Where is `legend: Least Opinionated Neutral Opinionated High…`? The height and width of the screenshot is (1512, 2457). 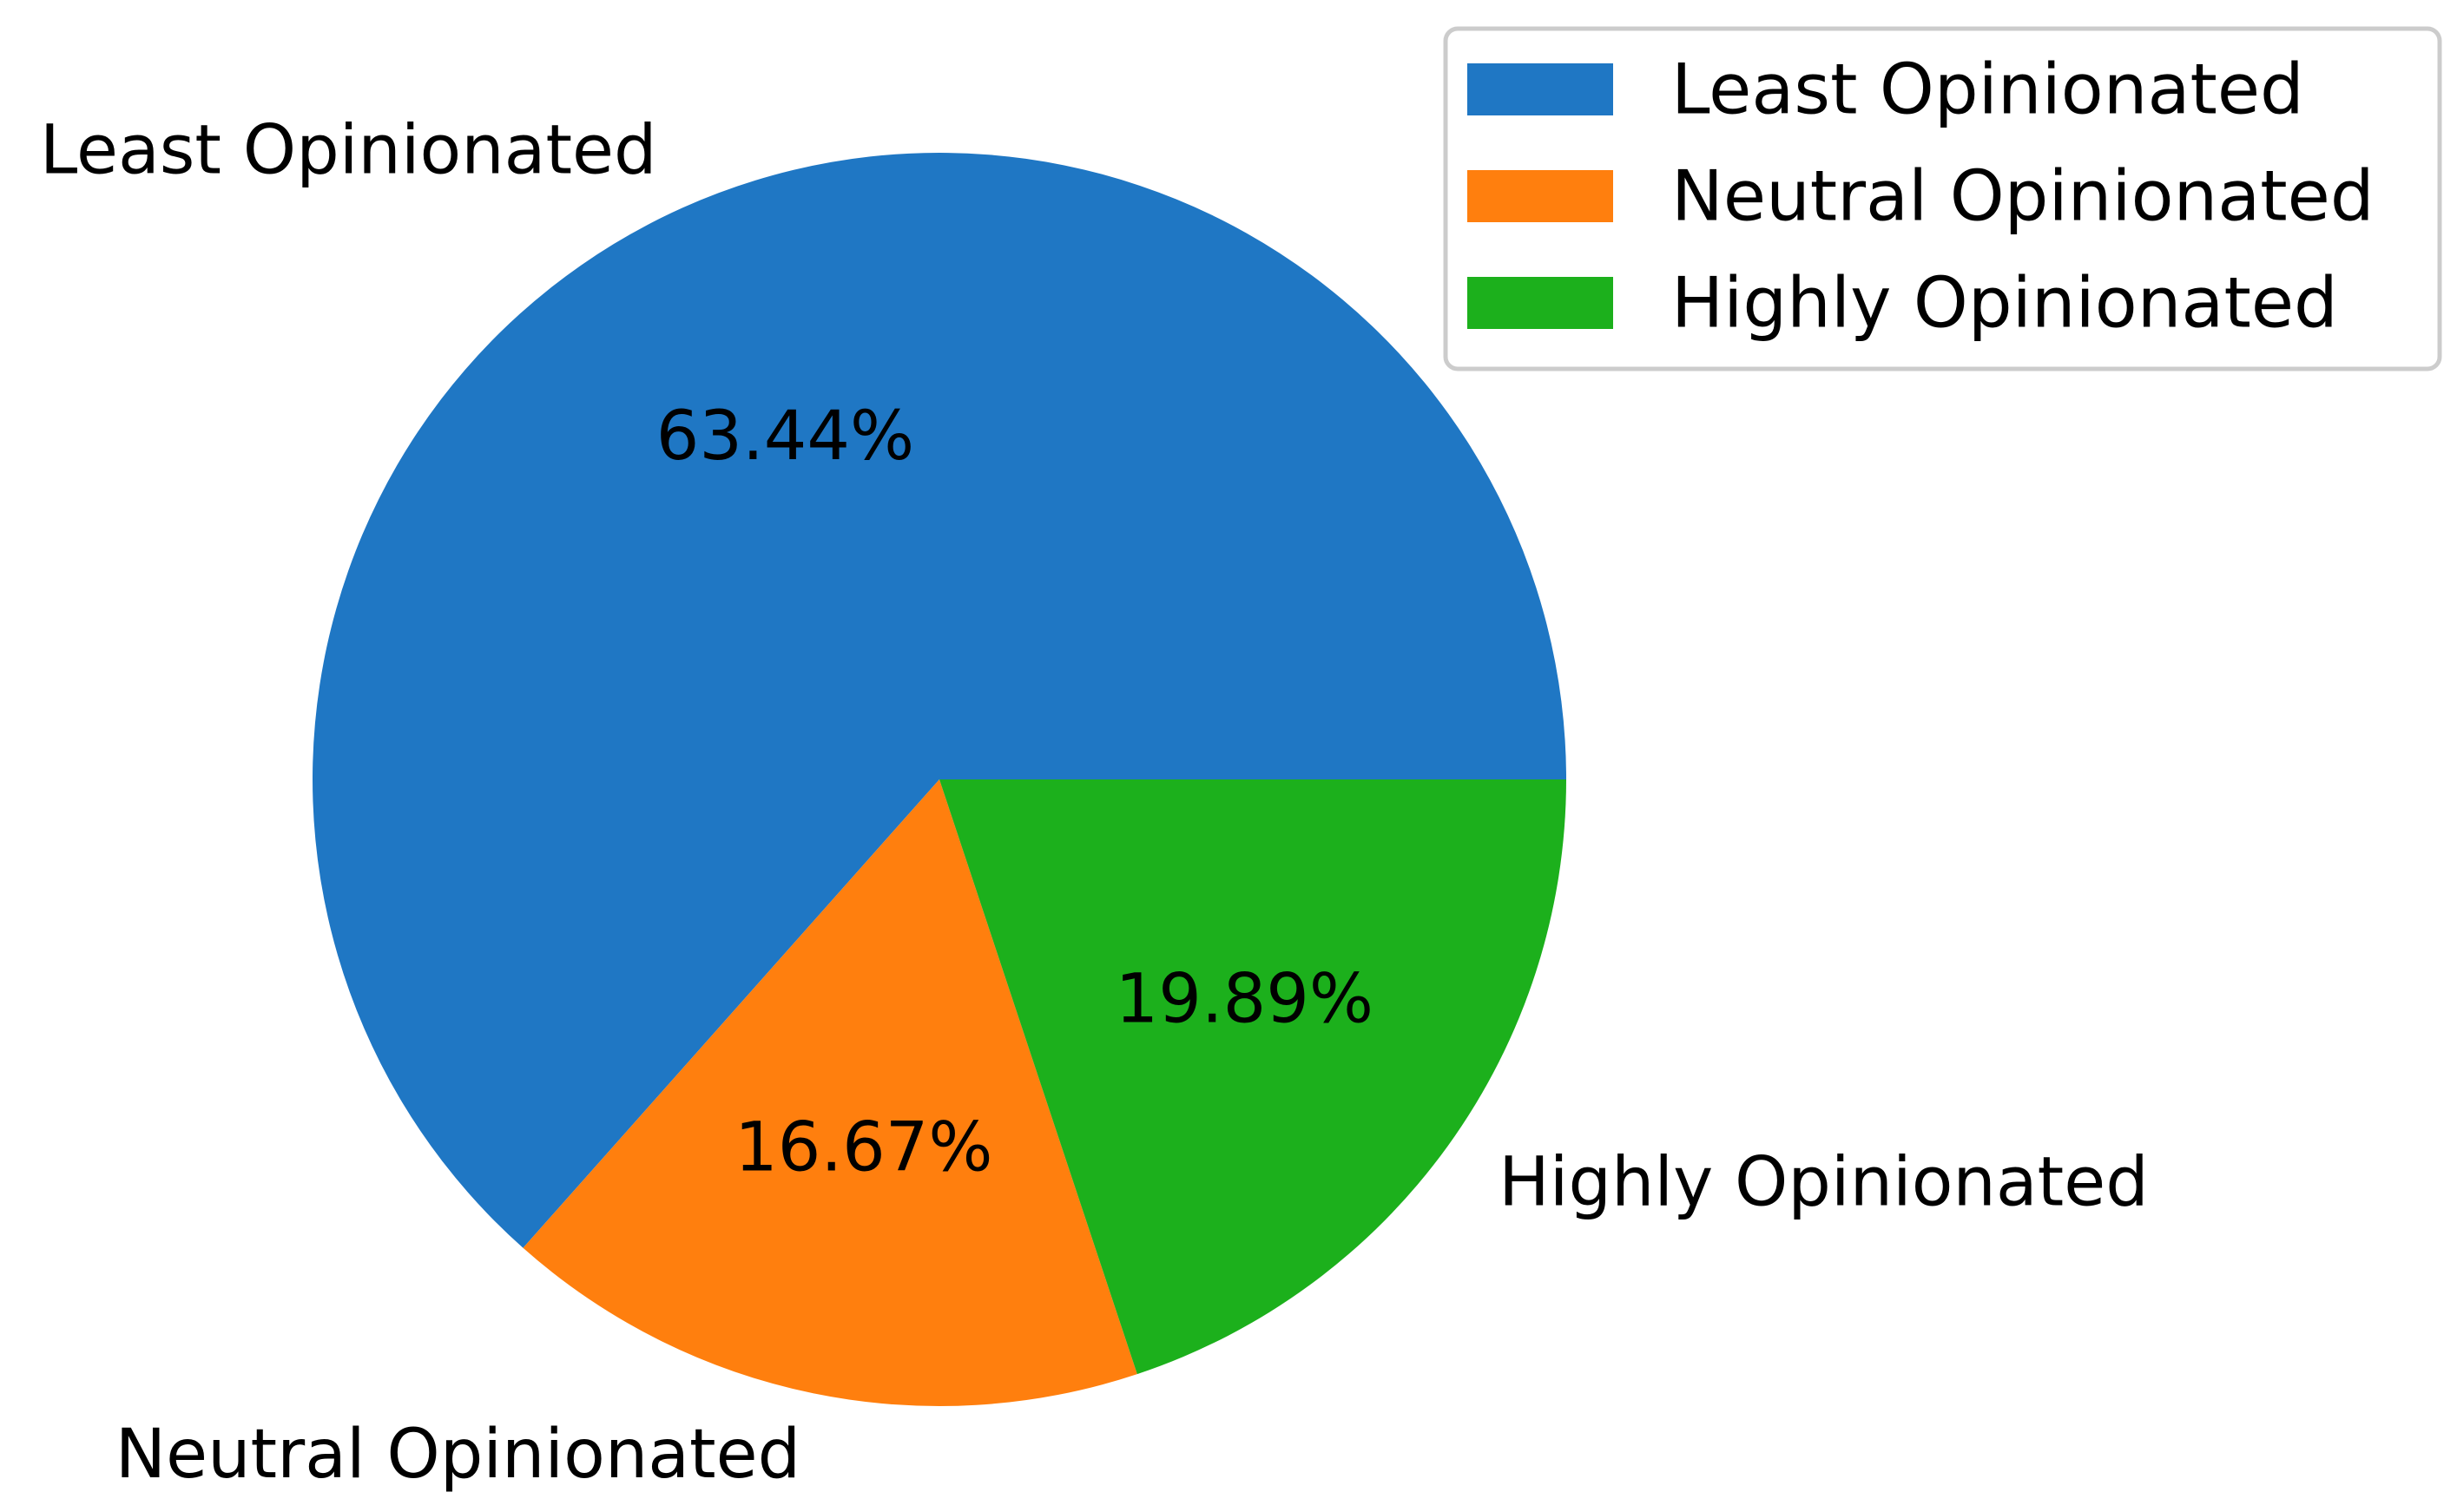 legend: Least Opinionated Neutral Opinionated High… is located at coordinates (1942, 198).